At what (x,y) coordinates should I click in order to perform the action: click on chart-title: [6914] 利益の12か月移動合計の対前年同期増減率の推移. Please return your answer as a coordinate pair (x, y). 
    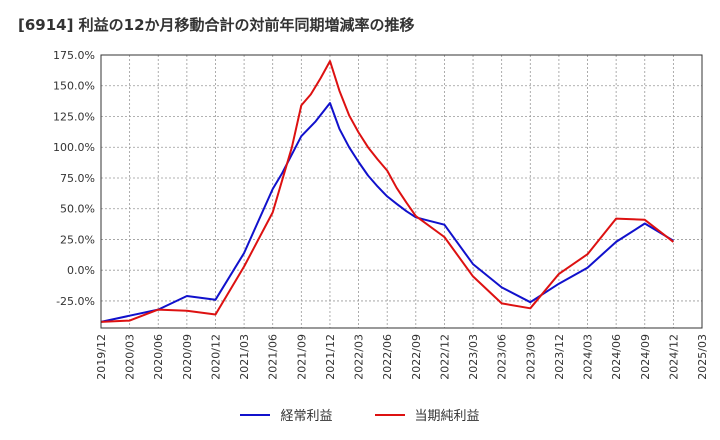
    Looking at the image, I should click on (216, 25).